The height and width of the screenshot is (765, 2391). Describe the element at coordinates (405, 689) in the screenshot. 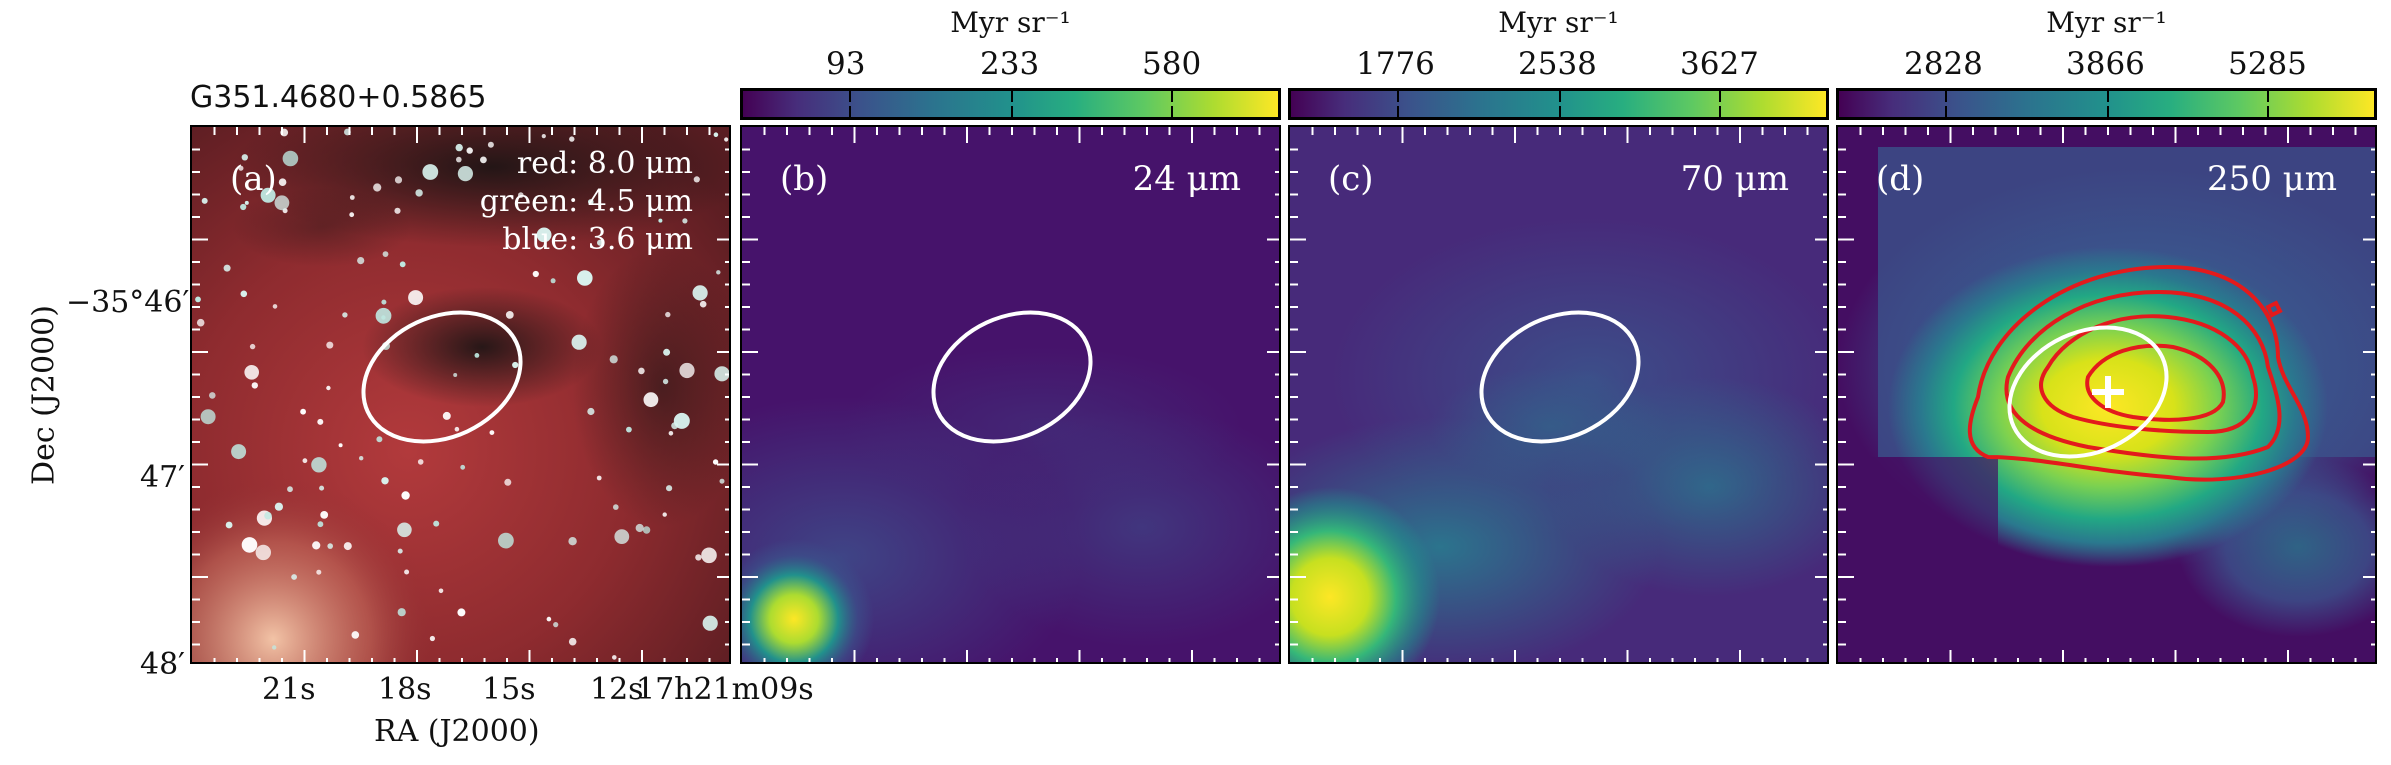

I see `ra-tick-2: 18s` at that location.